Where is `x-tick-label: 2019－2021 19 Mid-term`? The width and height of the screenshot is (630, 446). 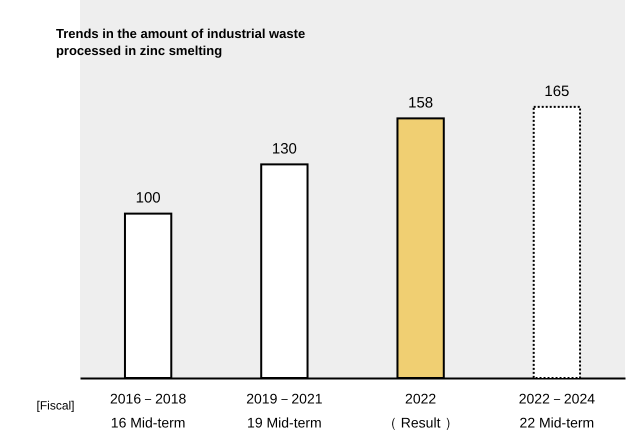
x-tick-label: 2019－2021 19 Mid-term is located at coordinates (284, 410).